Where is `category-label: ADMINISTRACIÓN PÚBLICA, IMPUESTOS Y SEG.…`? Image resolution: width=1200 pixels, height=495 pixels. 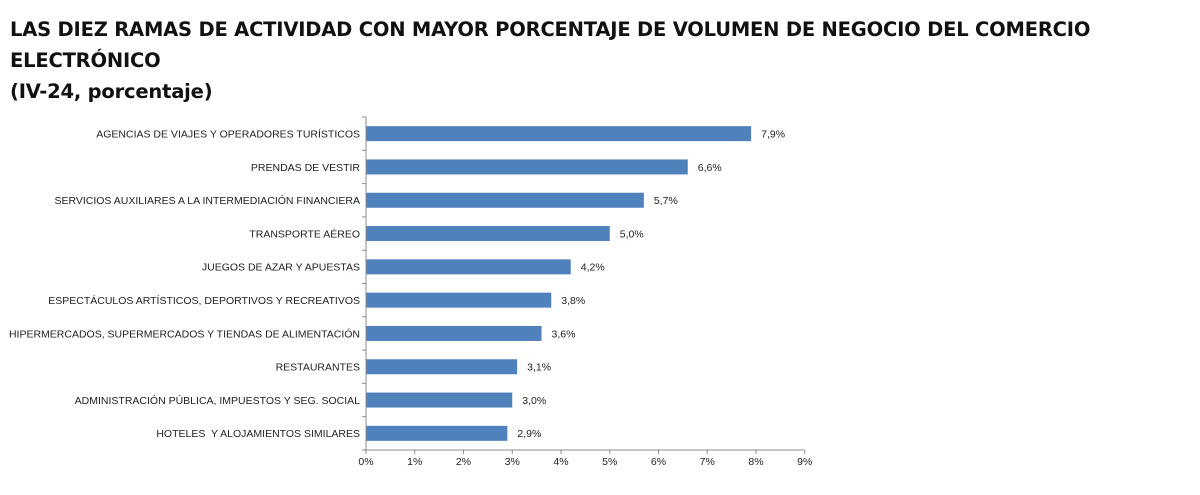 category-label: ADMINISTRACIÓN PÚBLICA, IMPUESTOS Y SEG.… is located at coordinates (217, 400).